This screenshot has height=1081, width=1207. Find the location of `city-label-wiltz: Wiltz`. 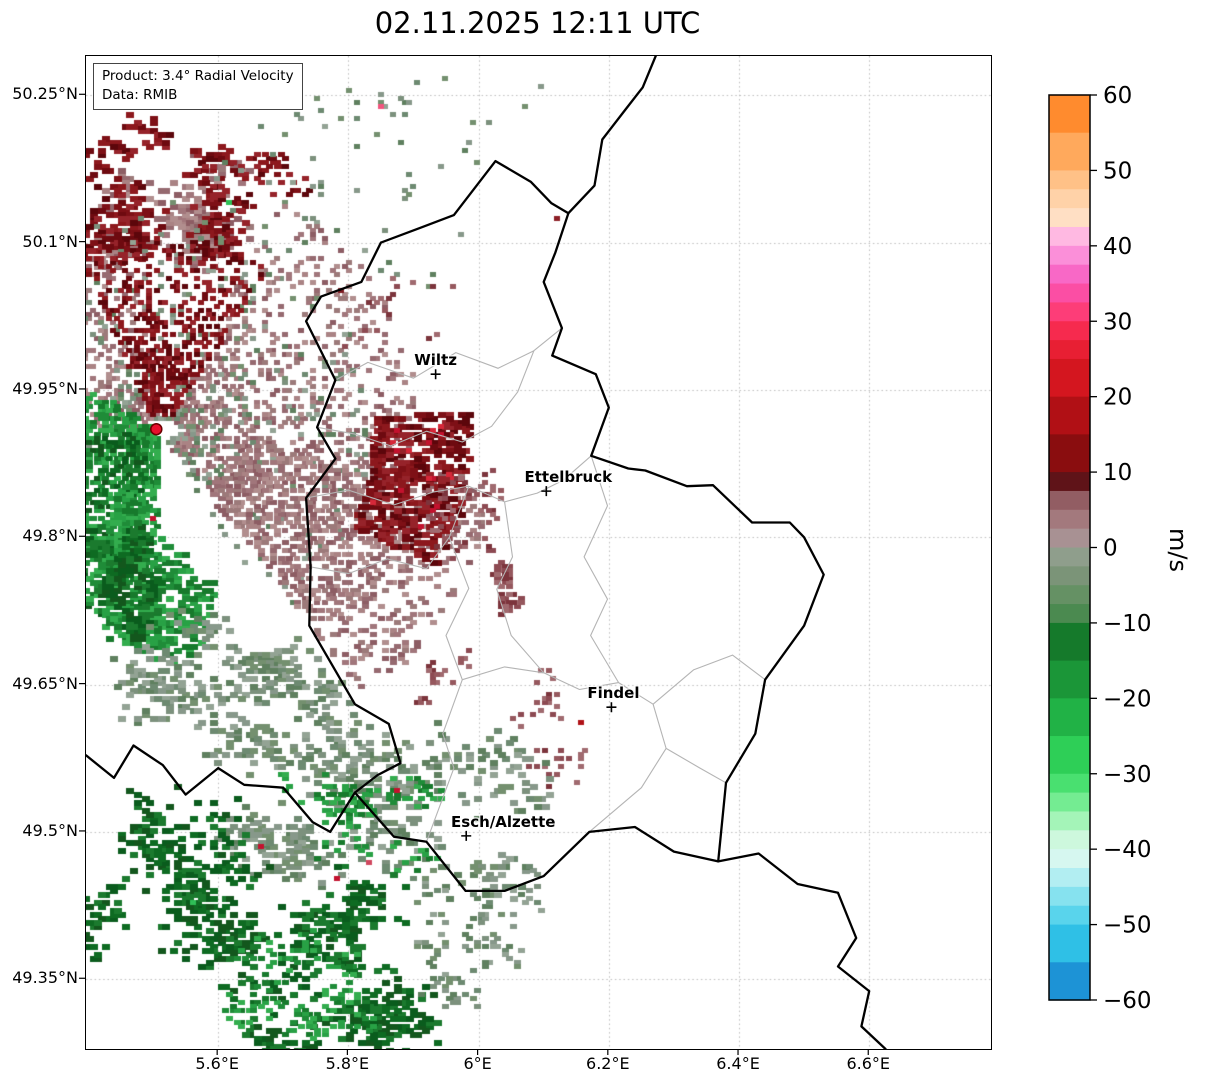

city-label-wiltz: Wiltz is located at coordinates (435, 360).